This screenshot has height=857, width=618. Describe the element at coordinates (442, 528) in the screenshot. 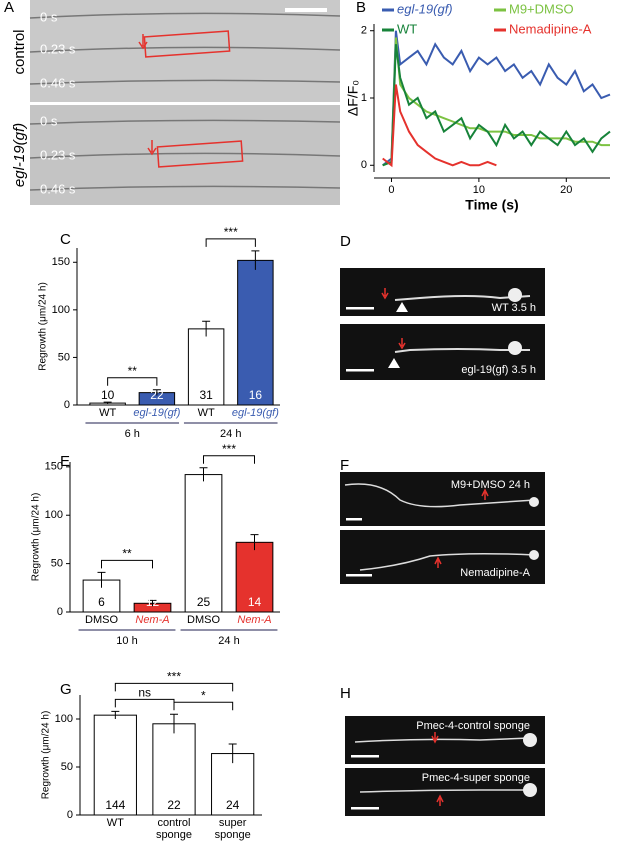

I see `micrograph-f: M9+DMSO 24 h Nemadipine-A` at that location.